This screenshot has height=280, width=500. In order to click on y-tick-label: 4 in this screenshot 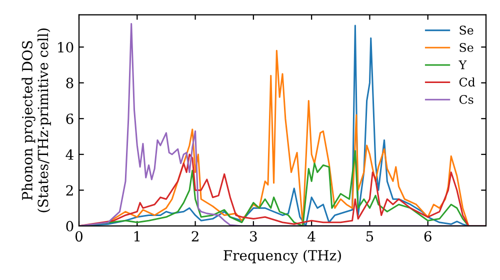, I will do `click(70, 154)`.